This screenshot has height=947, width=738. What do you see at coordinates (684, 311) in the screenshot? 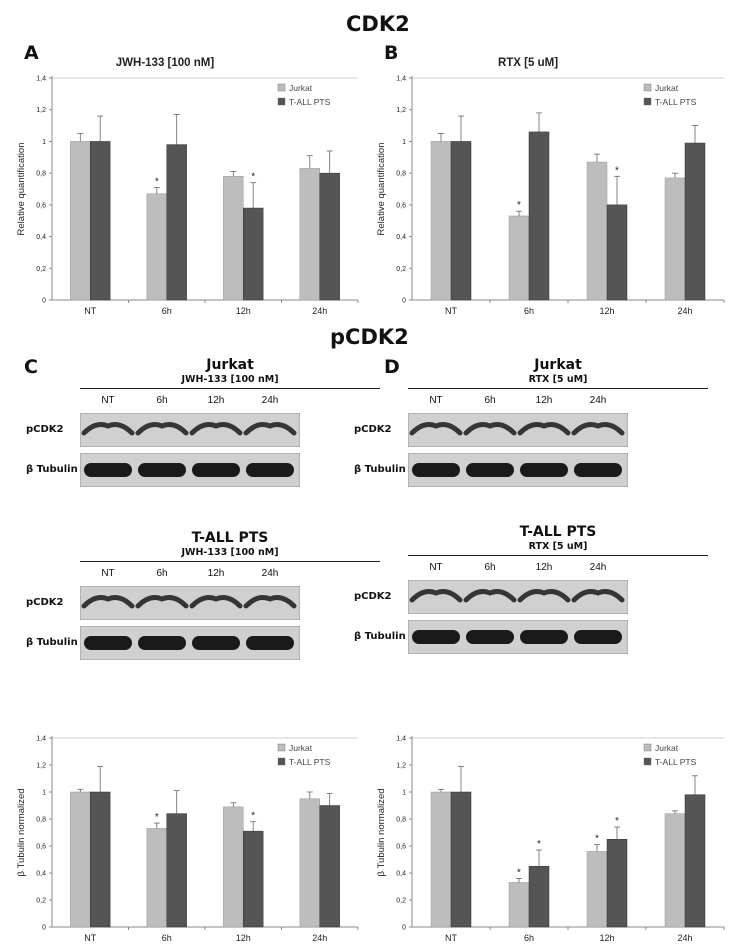
I see `x-tick-label: 24h` at bounding box center [684, 311].